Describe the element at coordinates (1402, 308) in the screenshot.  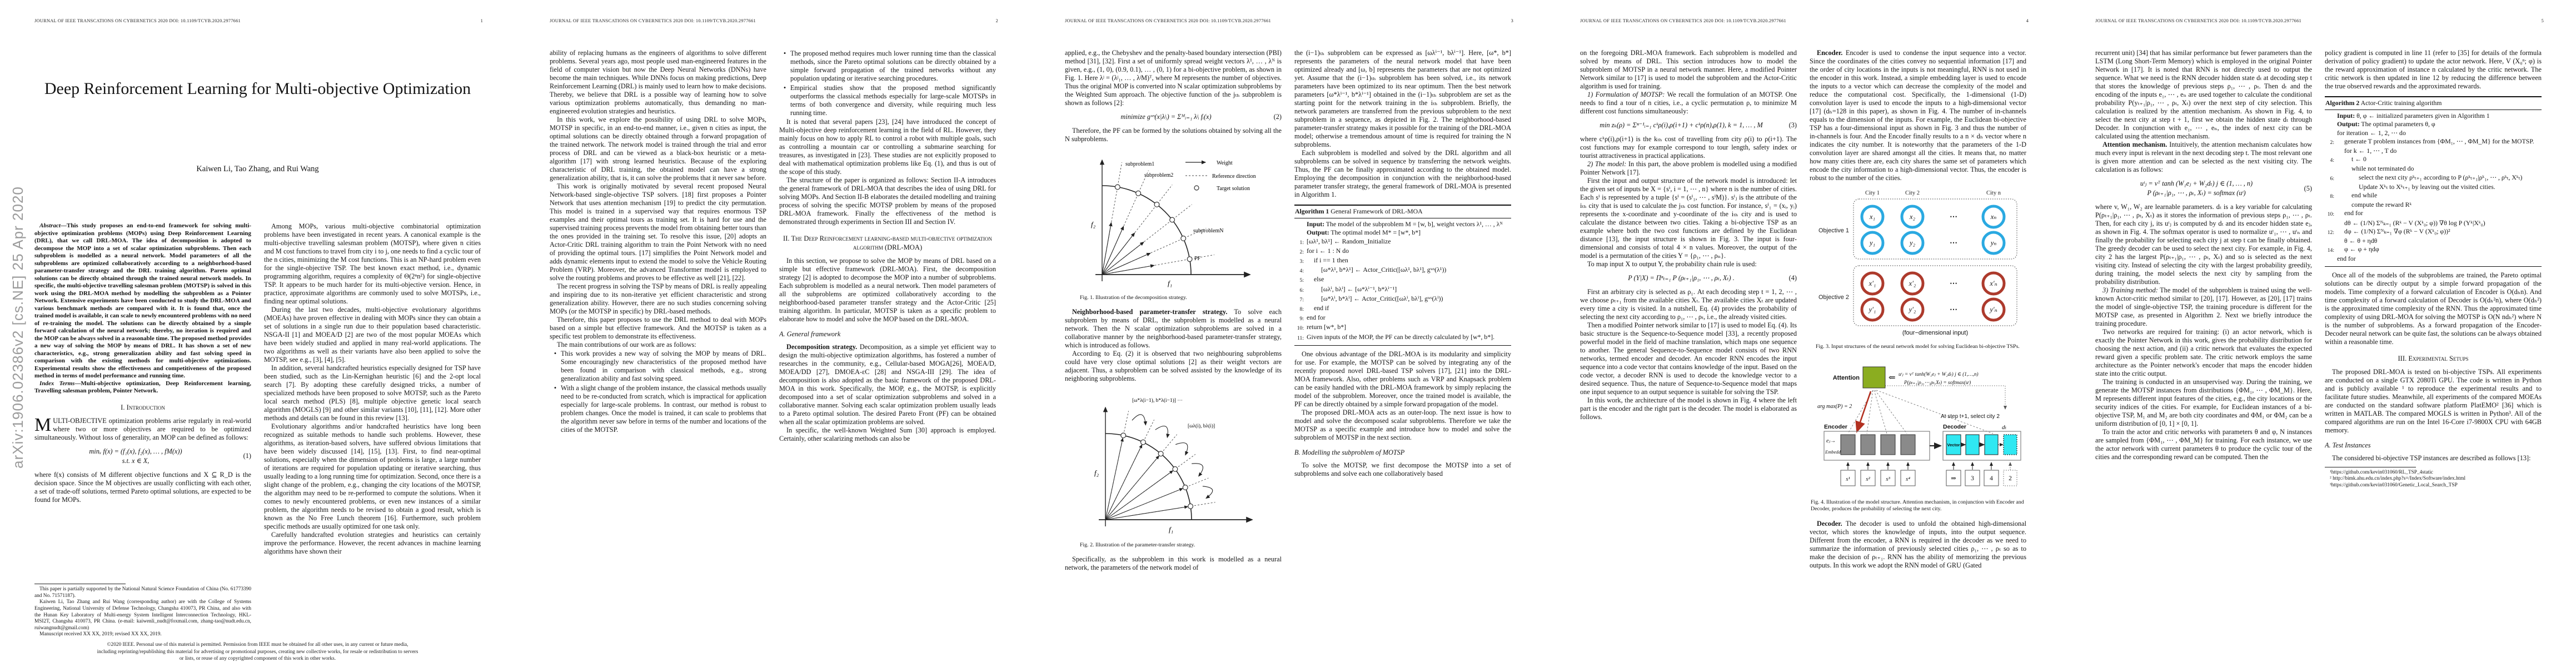
I see `algorithm-line: 8: end if` at that location.